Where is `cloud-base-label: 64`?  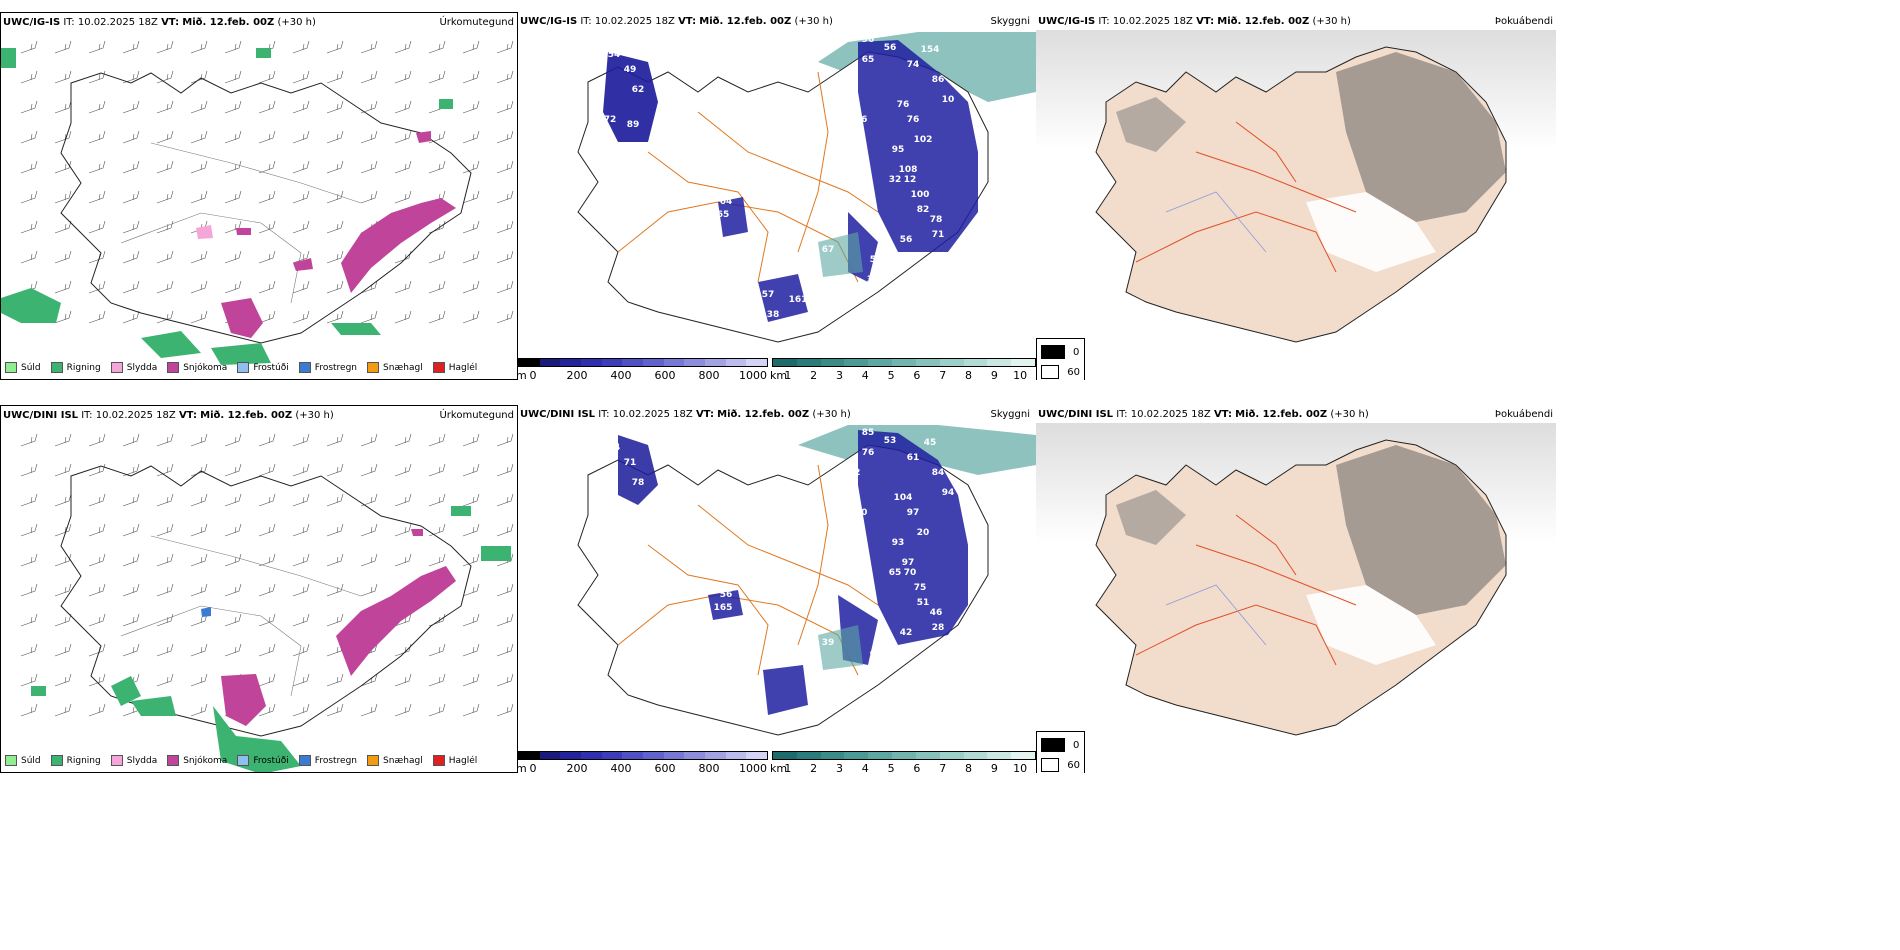
cloud-base-label: 64 is located at coordinates (614, 448).